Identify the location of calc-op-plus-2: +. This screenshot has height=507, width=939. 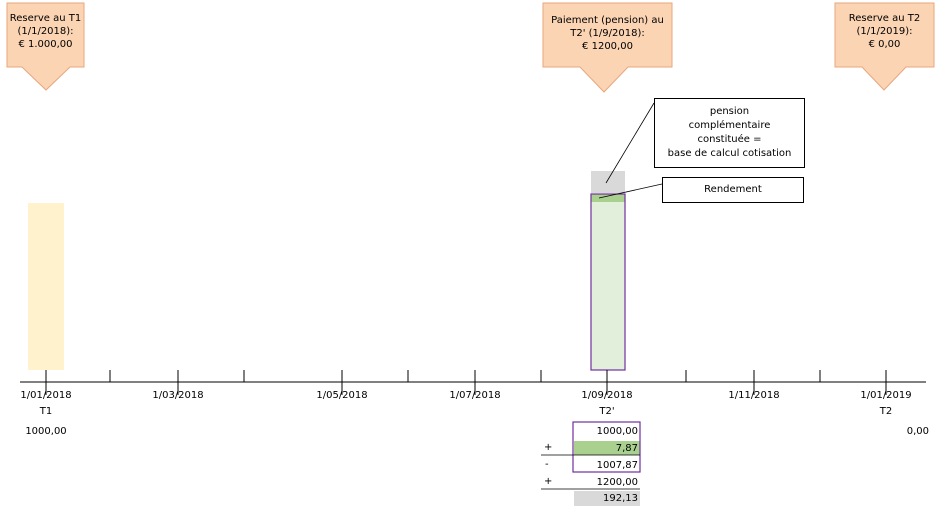
(548, 481).